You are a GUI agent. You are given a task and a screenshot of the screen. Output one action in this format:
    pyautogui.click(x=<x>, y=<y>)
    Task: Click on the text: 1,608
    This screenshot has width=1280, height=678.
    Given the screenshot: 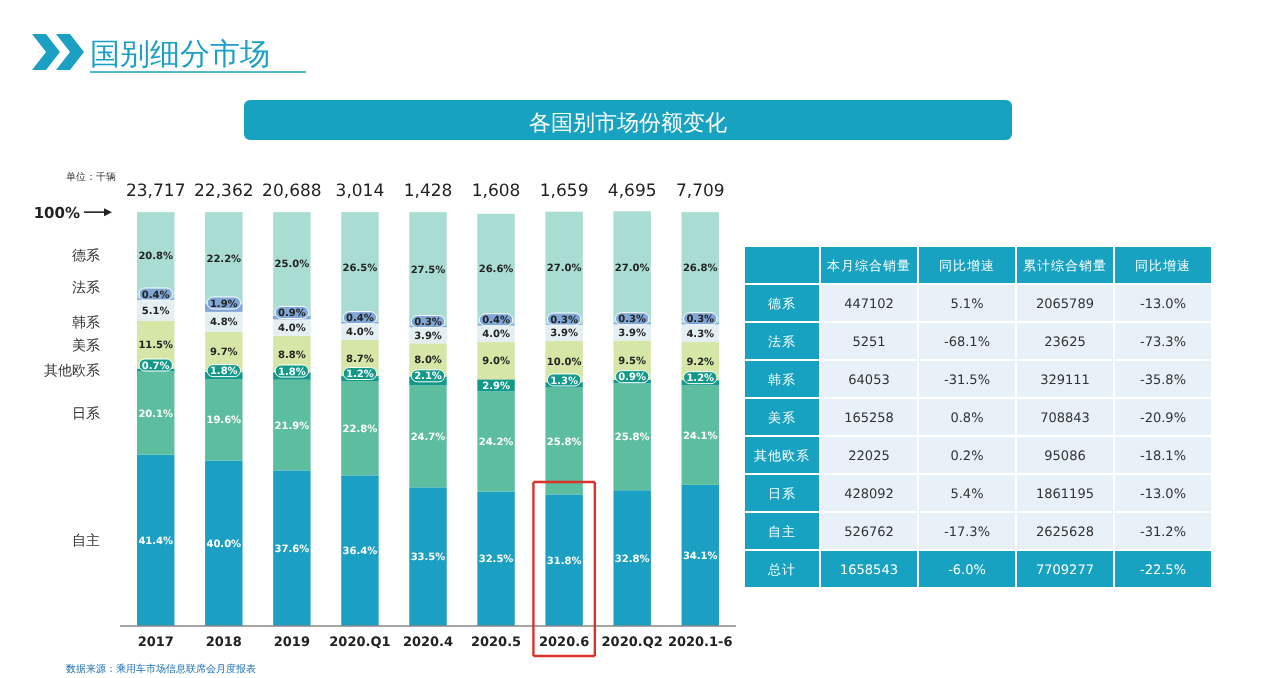 What is the action you would take?
    pyautogui.click(x=496, y=192)
    